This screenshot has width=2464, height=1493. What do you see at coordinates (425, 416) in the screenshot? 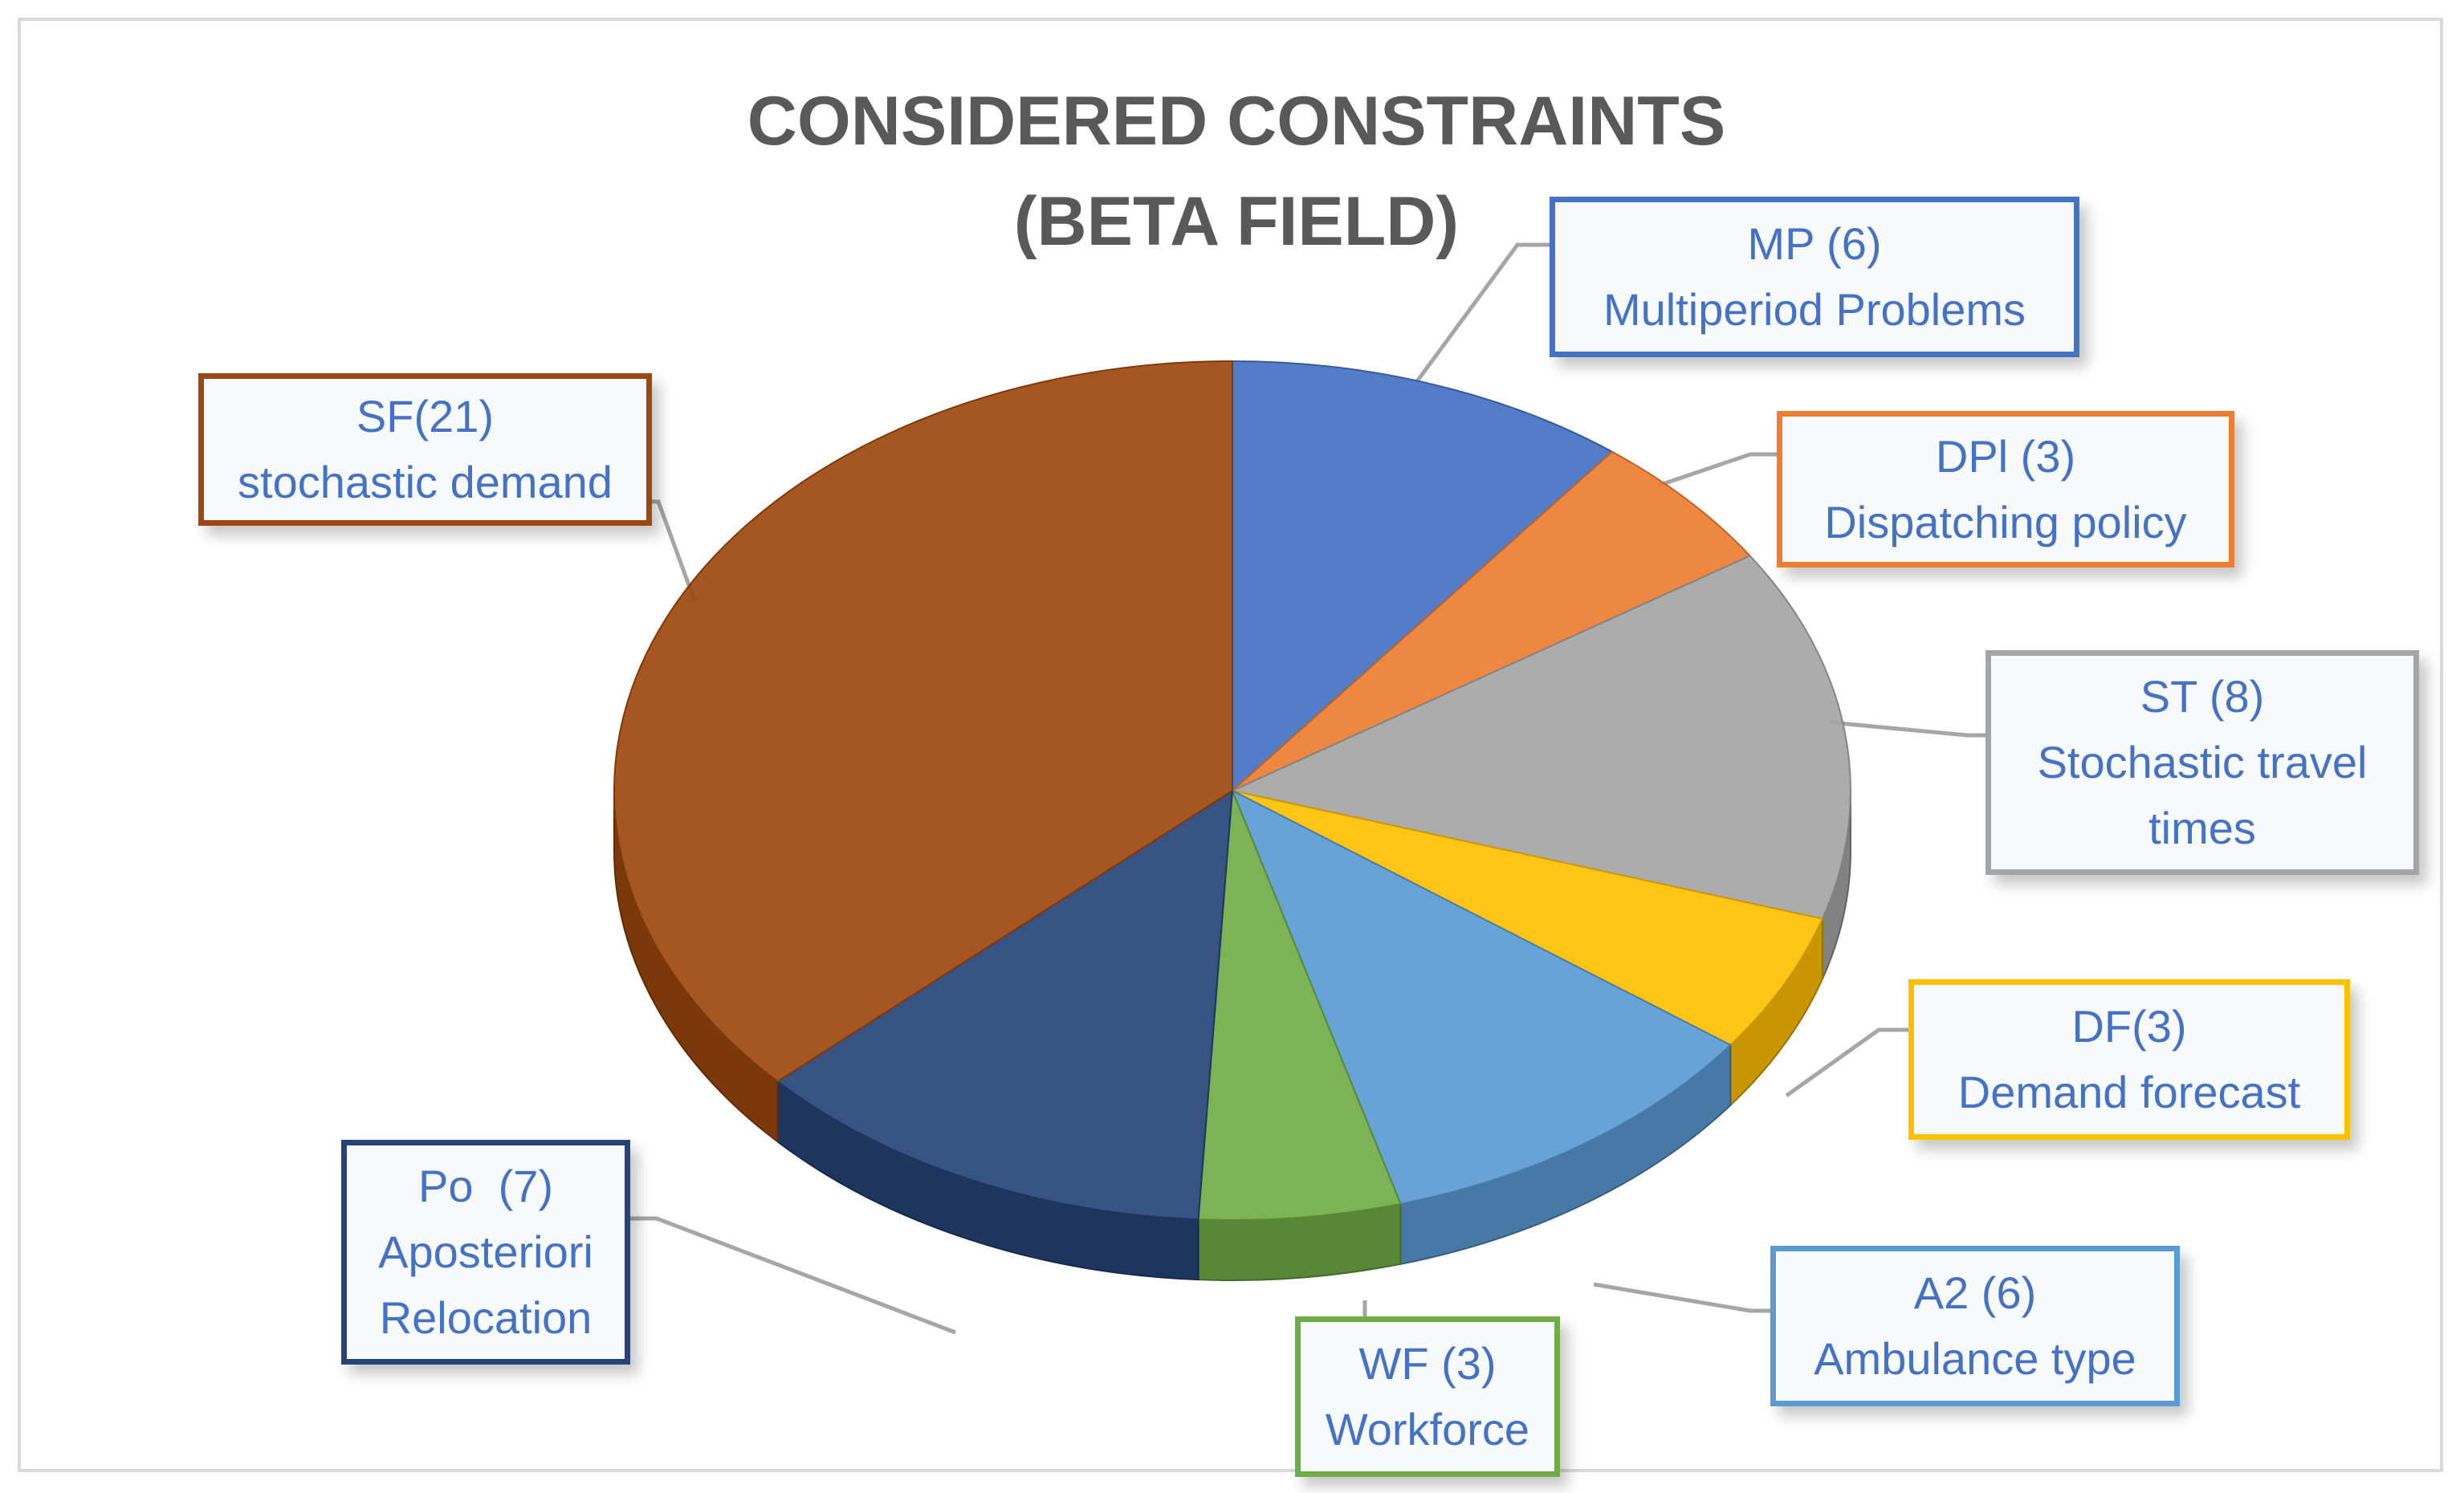
I see `data-label-code: SF(21)` at bounding box center [425, 416].